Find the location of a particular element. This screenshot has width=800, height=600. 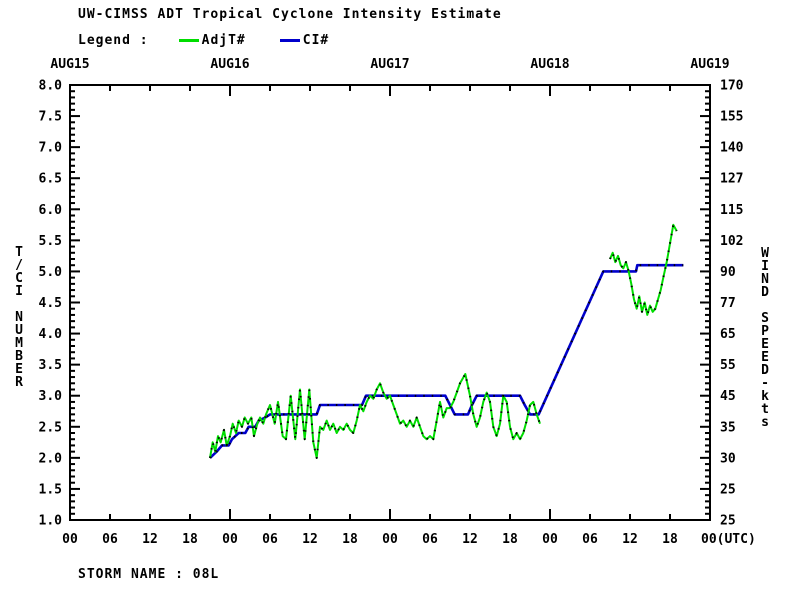

right-axis-tick-label: 170 is located at coordinates (732, 86).